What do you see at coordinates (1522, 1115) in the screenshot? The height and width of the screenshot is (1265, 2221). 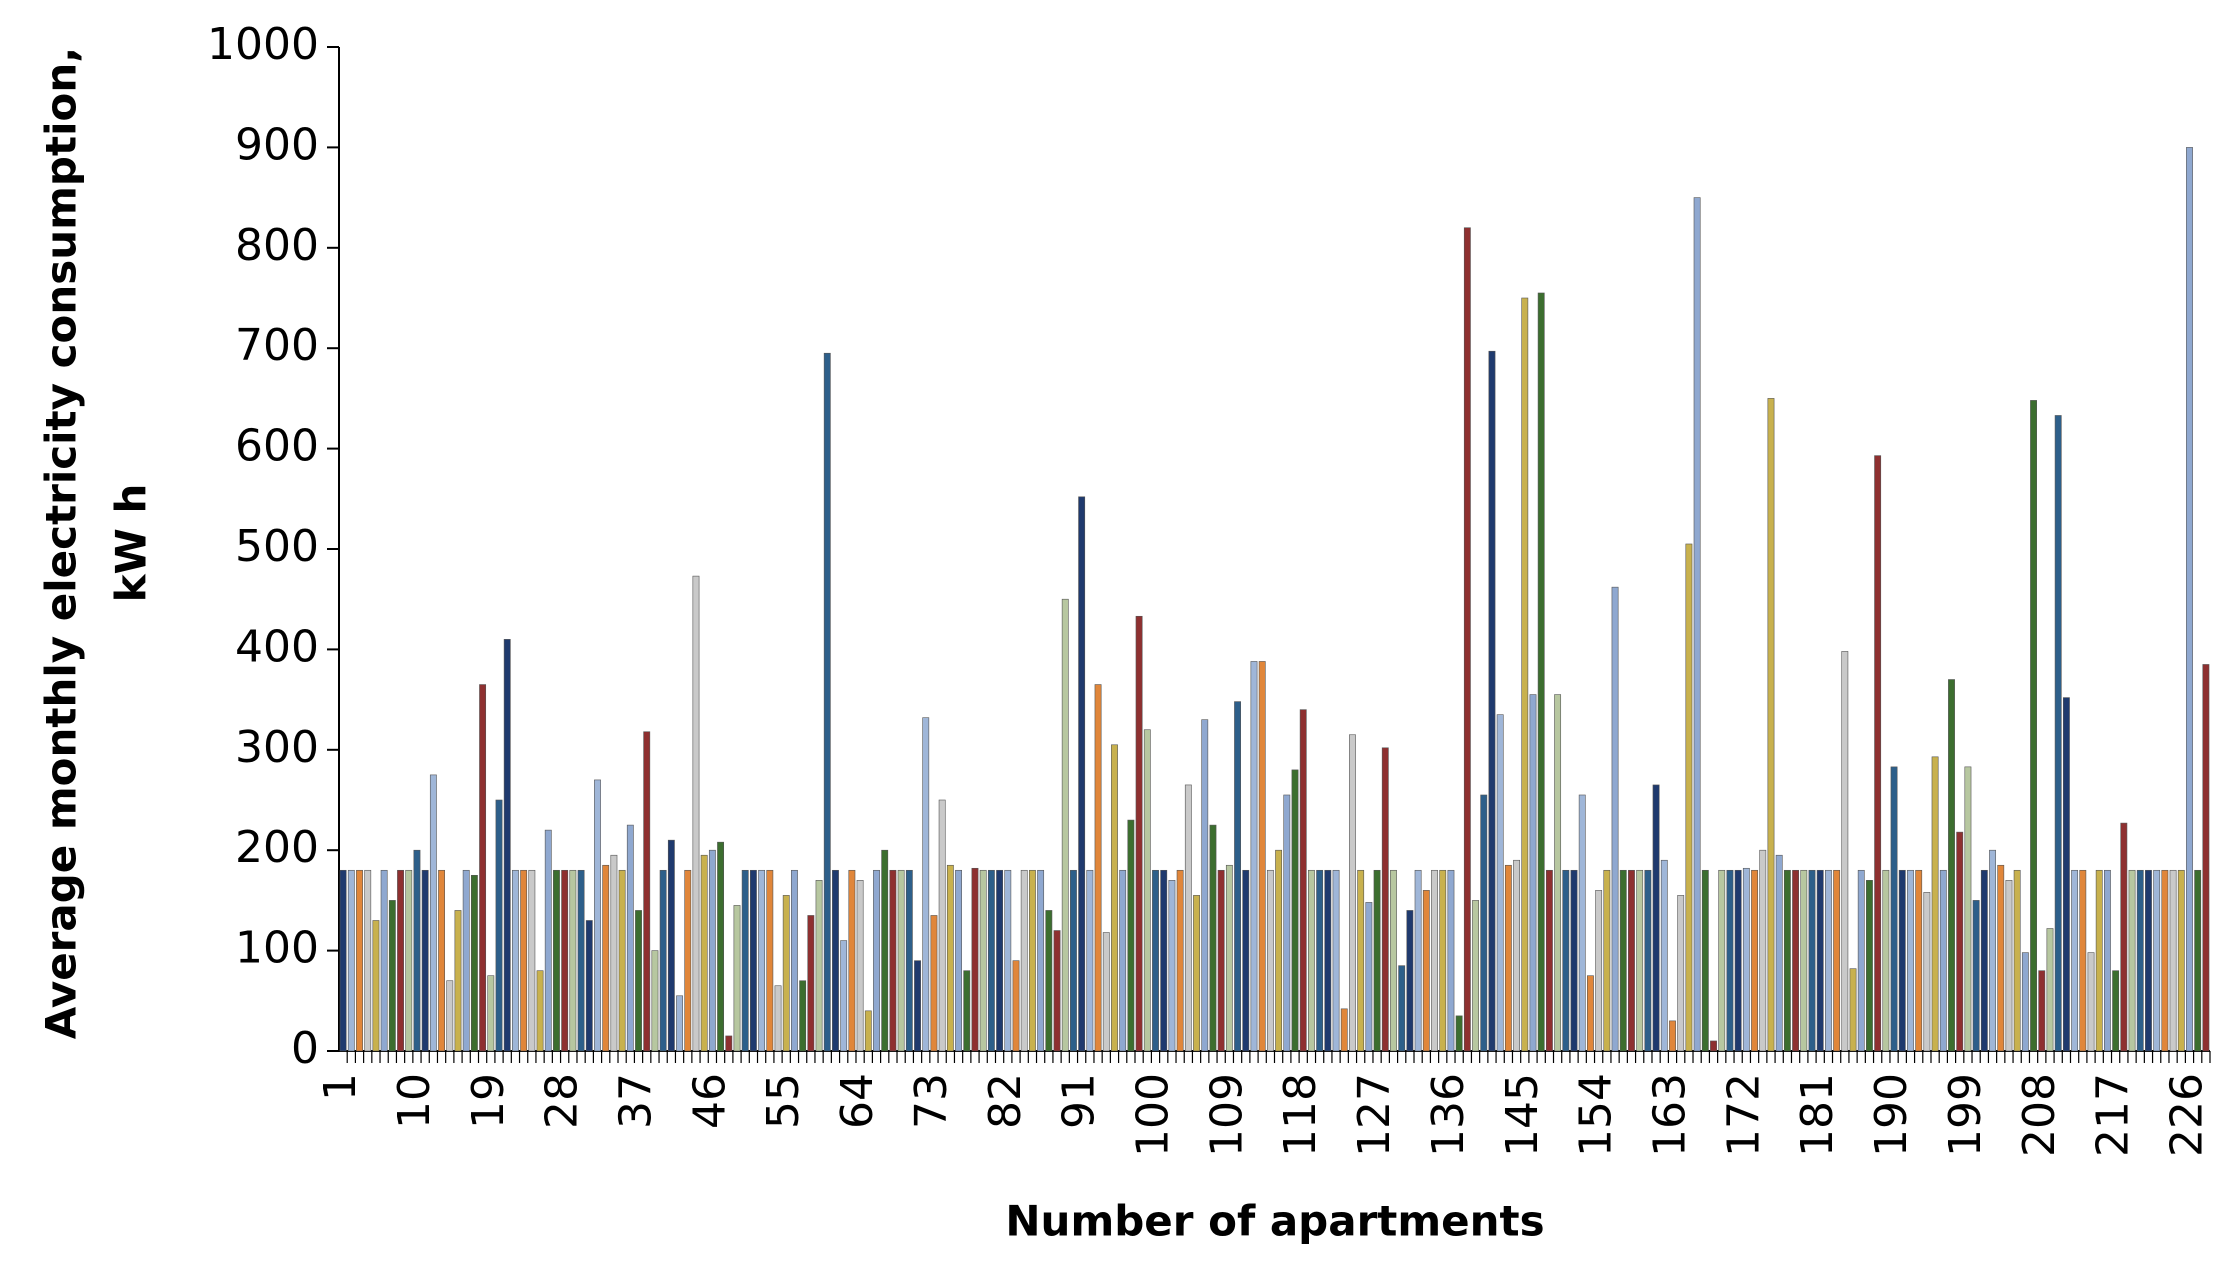 I see `x-tick-label: 145` at bounding box center [1522, 1115].